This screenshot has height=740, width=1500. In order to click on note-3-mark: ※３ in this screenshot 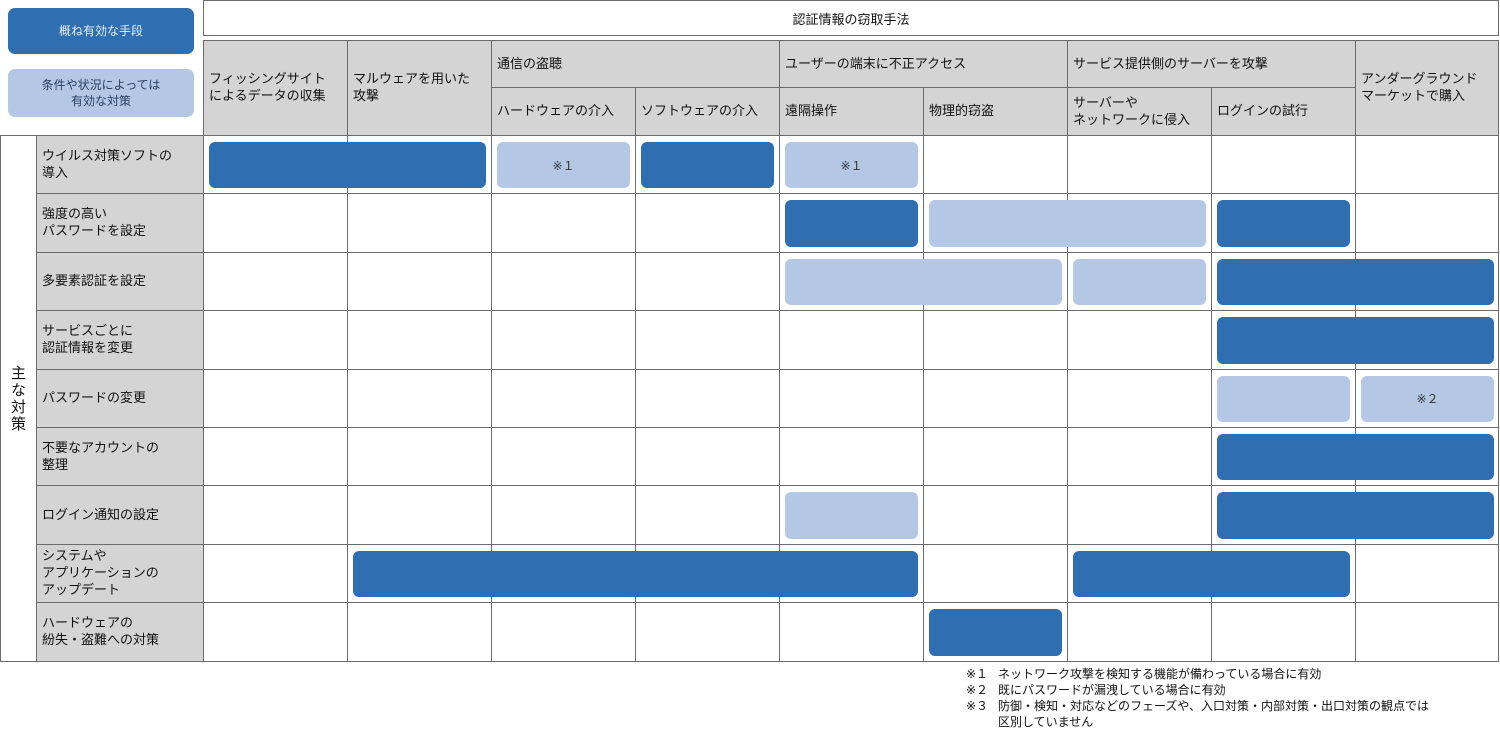, I will do `click(977, 706)`.